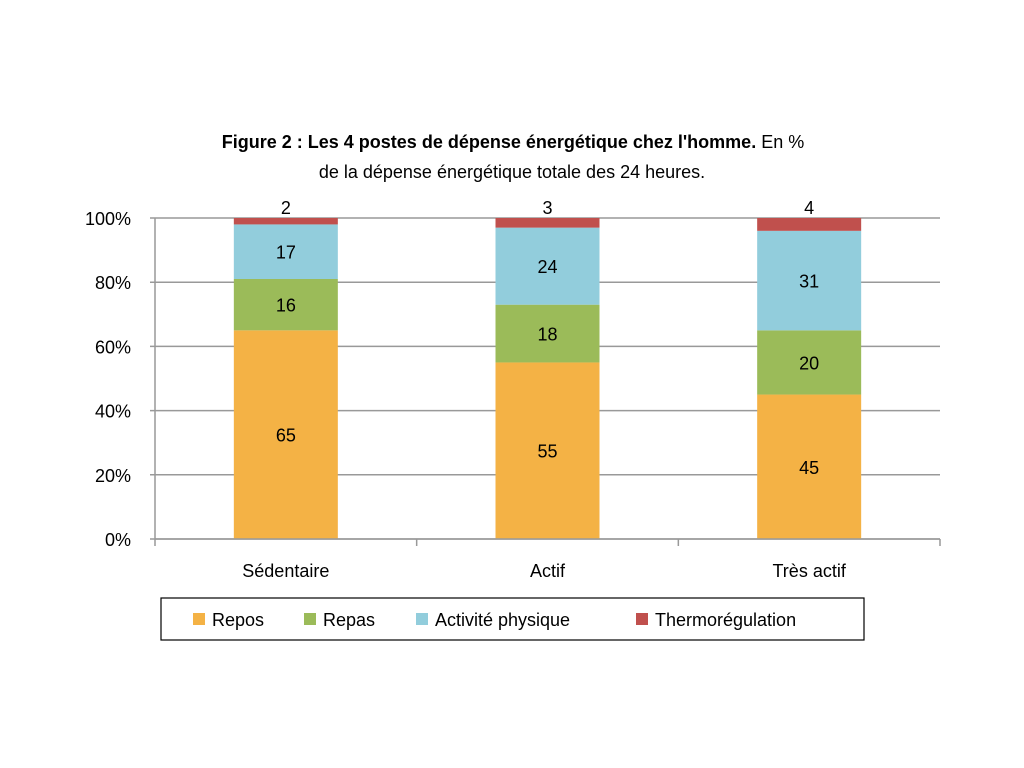  Describe the element at coordinates (113, 412) in the screenshot. I see `y-tick-label: 40%` at that location.